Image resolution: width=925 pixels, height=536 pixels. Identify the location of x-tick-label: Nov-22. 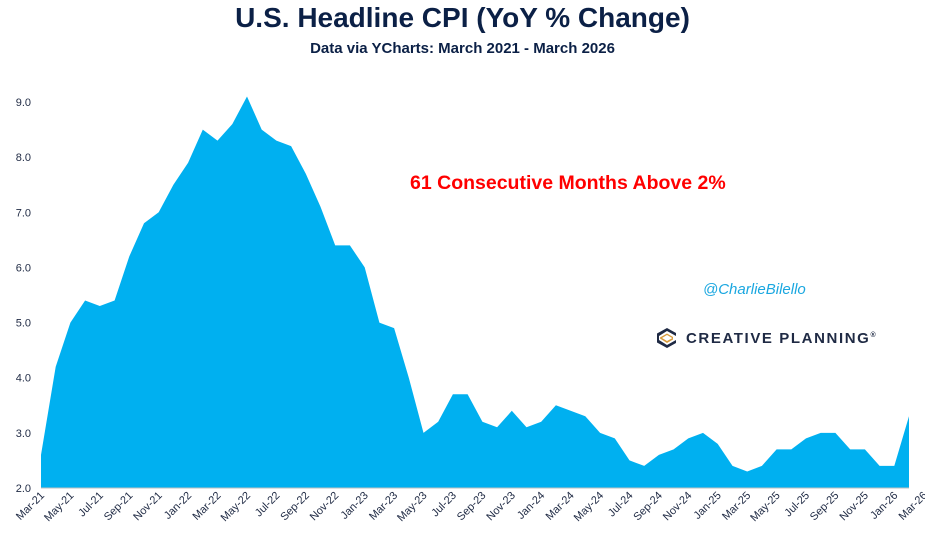
(325, 507).